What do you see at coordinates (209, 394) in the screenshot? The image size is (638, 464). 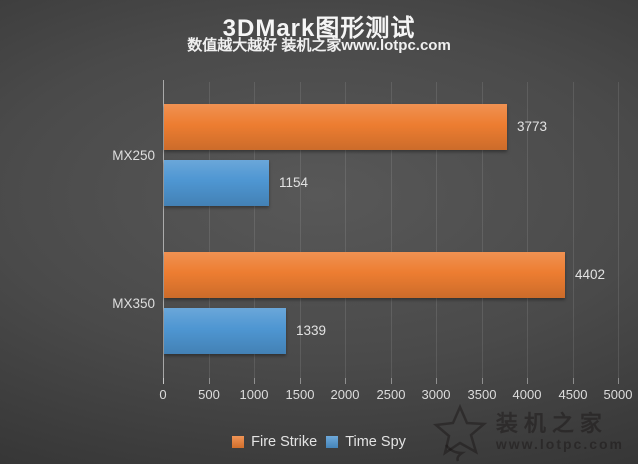 I see `x-axis-tick-label: 500` at bounding box center [209, 394].